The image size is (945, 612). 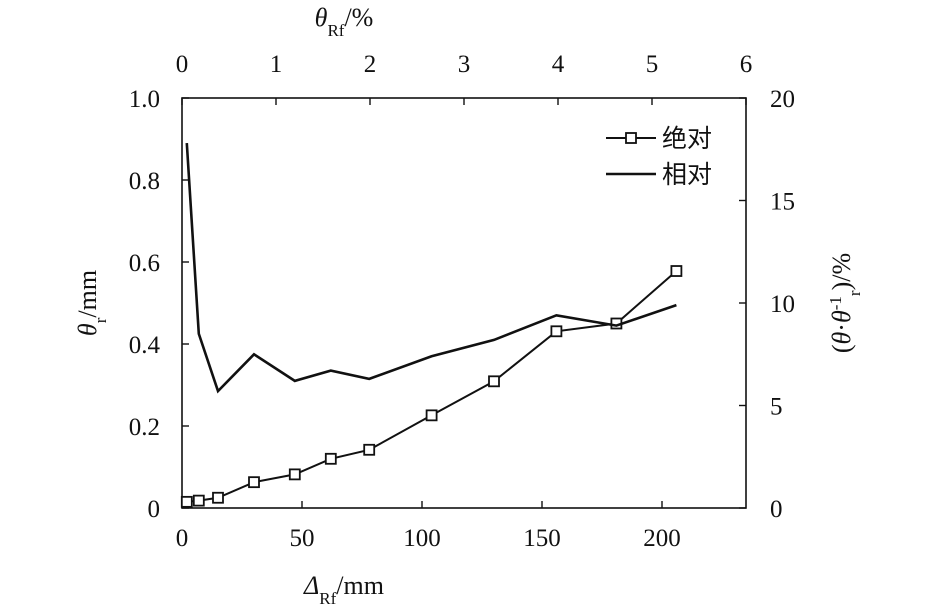 What do you see at coordinates (782, 99) in the screenshot?
I see `y-right-tick-label: 20` at bounding box center [782, 99].